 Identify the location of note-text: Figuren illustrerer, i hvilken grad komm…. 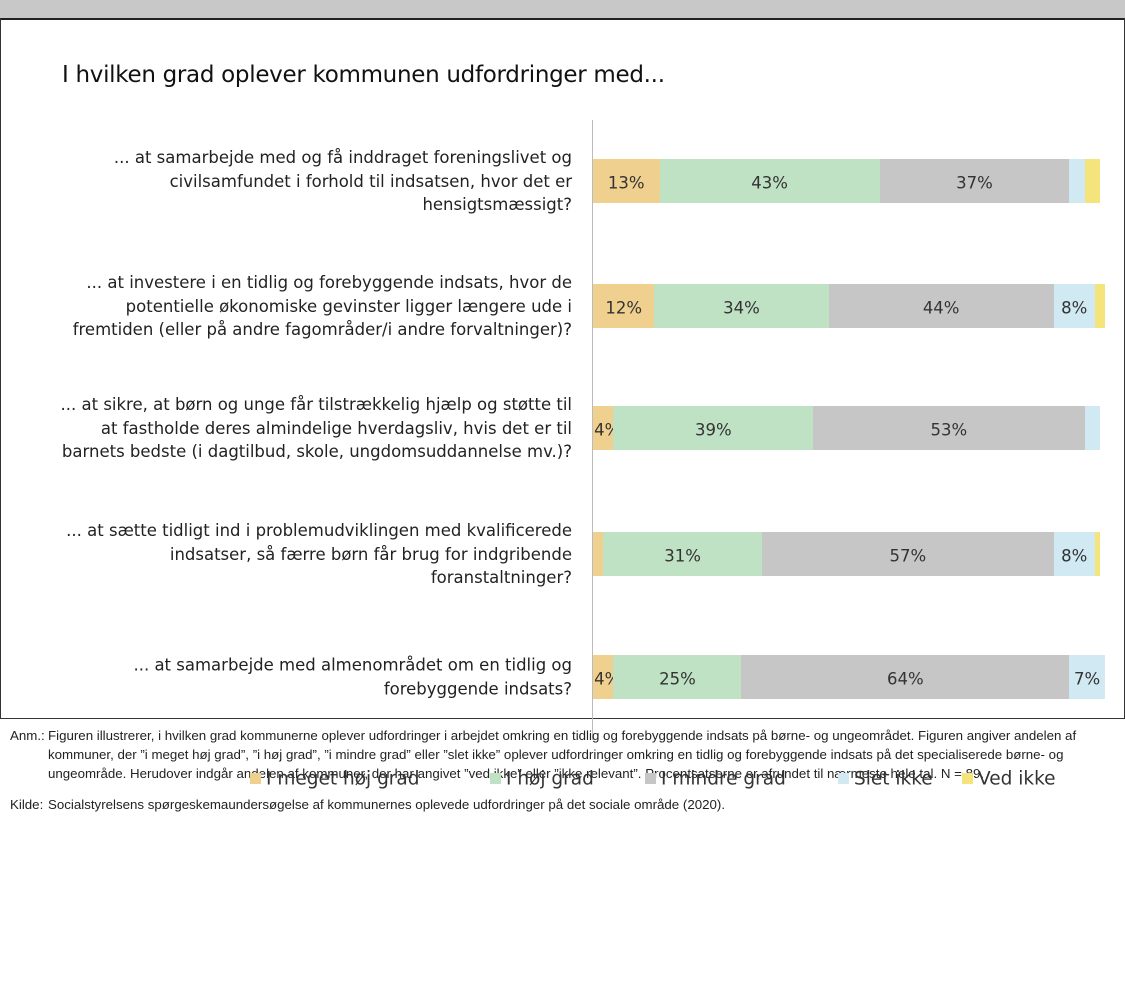
(562, 754).